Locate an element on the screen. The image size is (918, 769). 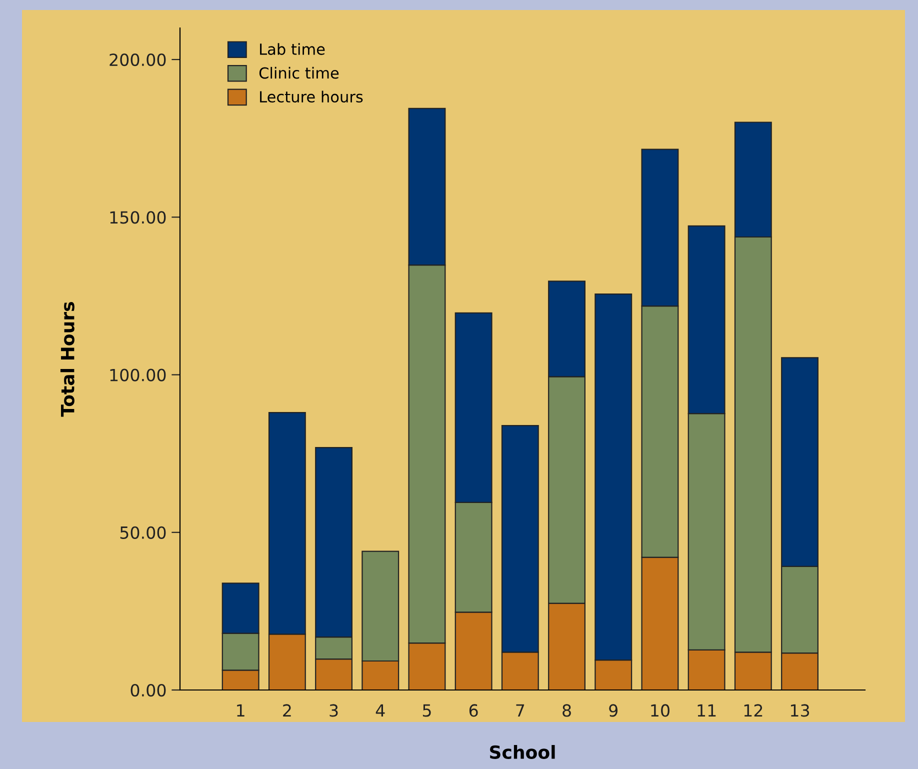
y-tick-label: 150.00 is located at coordinates (138, 217).